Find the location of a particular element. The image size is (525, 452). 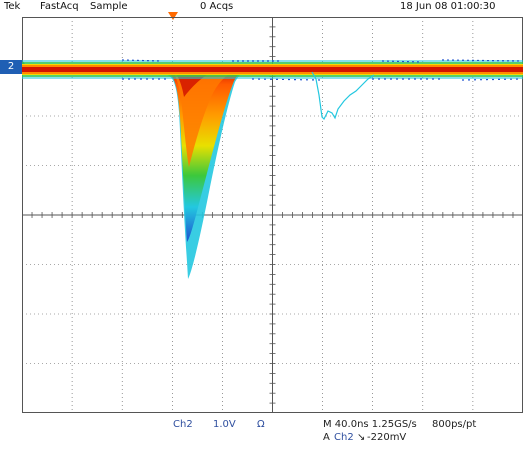

waveform-dense-band is located at coordinates (208, 117).